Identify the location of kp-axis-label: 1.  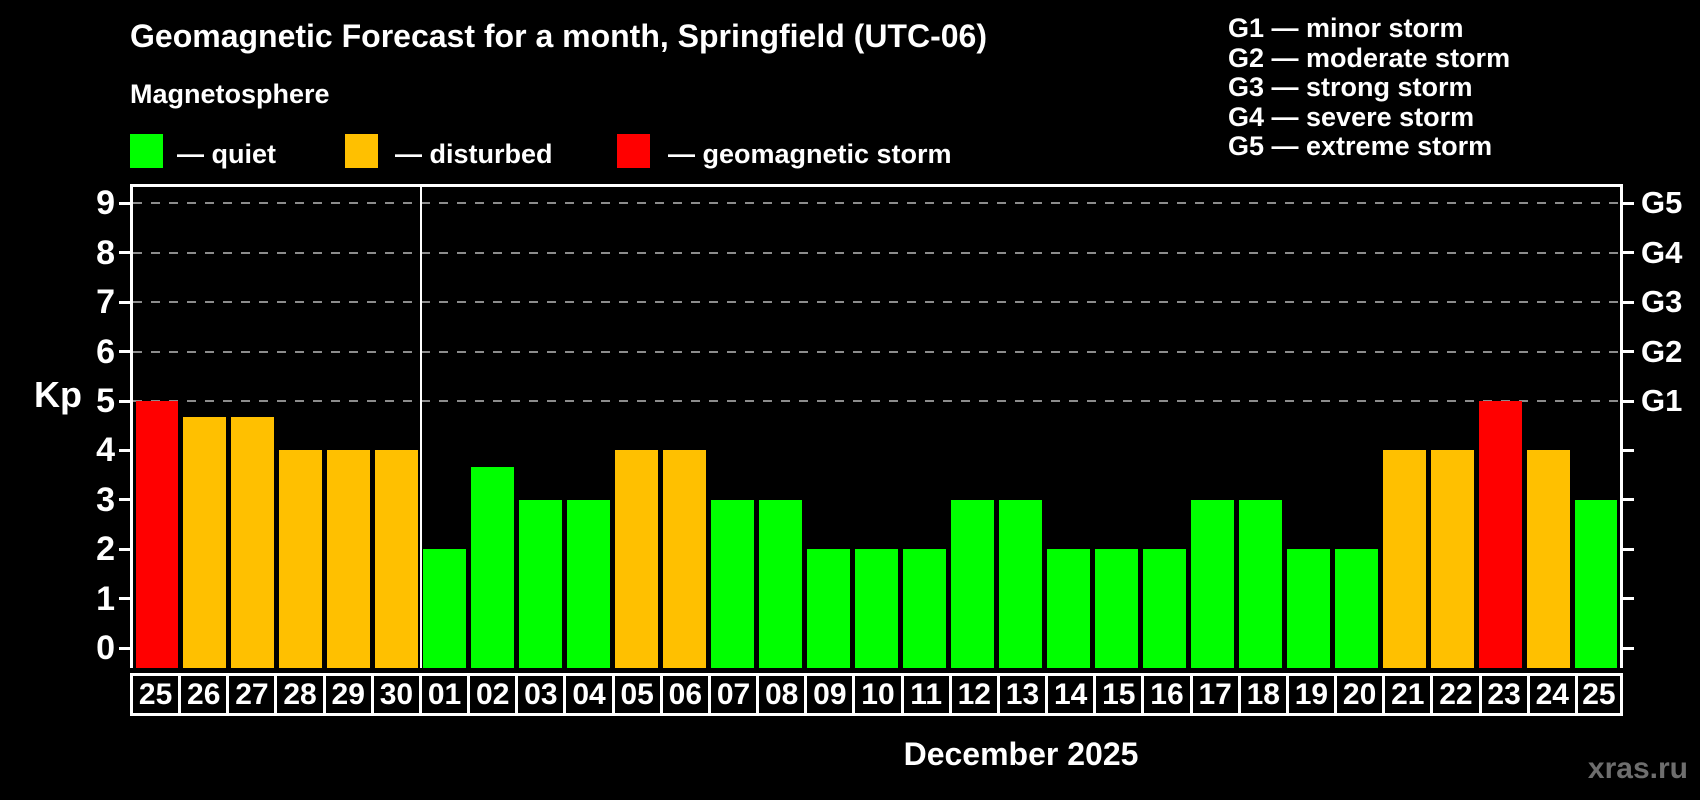
(105, 598).